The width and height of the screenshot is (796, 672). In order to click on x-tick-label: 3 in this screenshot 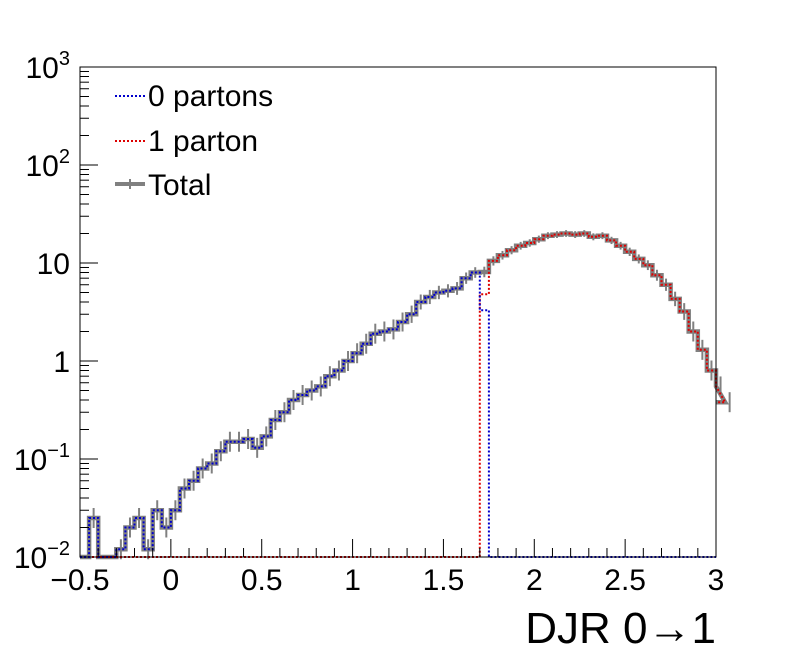, I will do `click(716, 580)`.